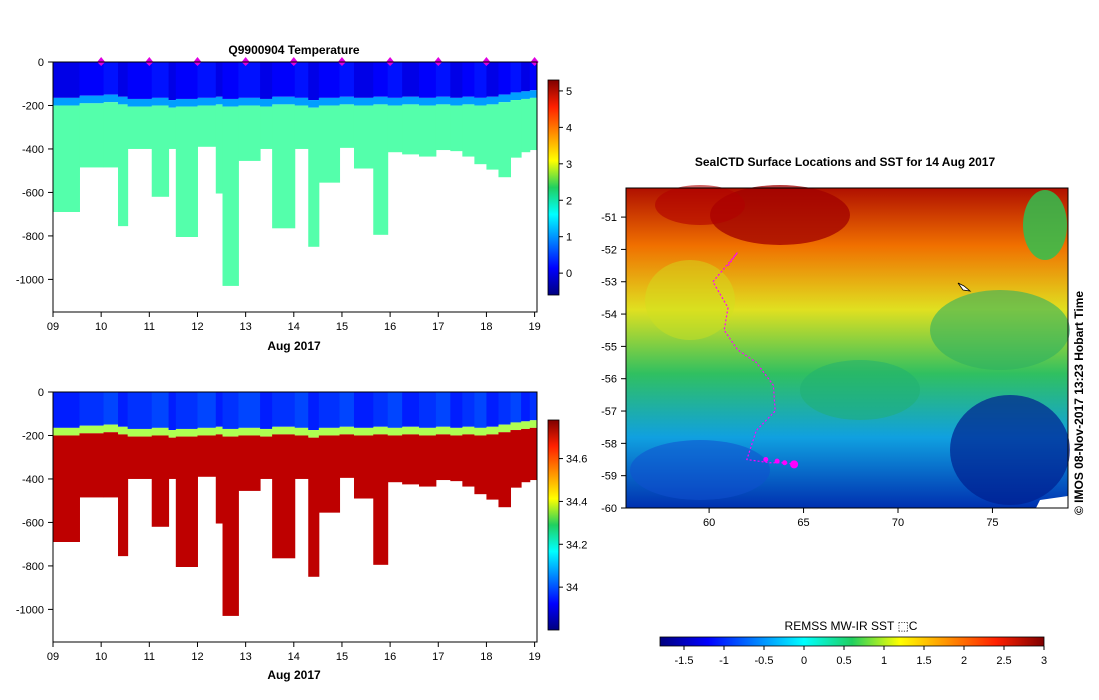 This screenshot has height=700, width=1099. I want to click on x-tick-label: 11, so click(149, 327).